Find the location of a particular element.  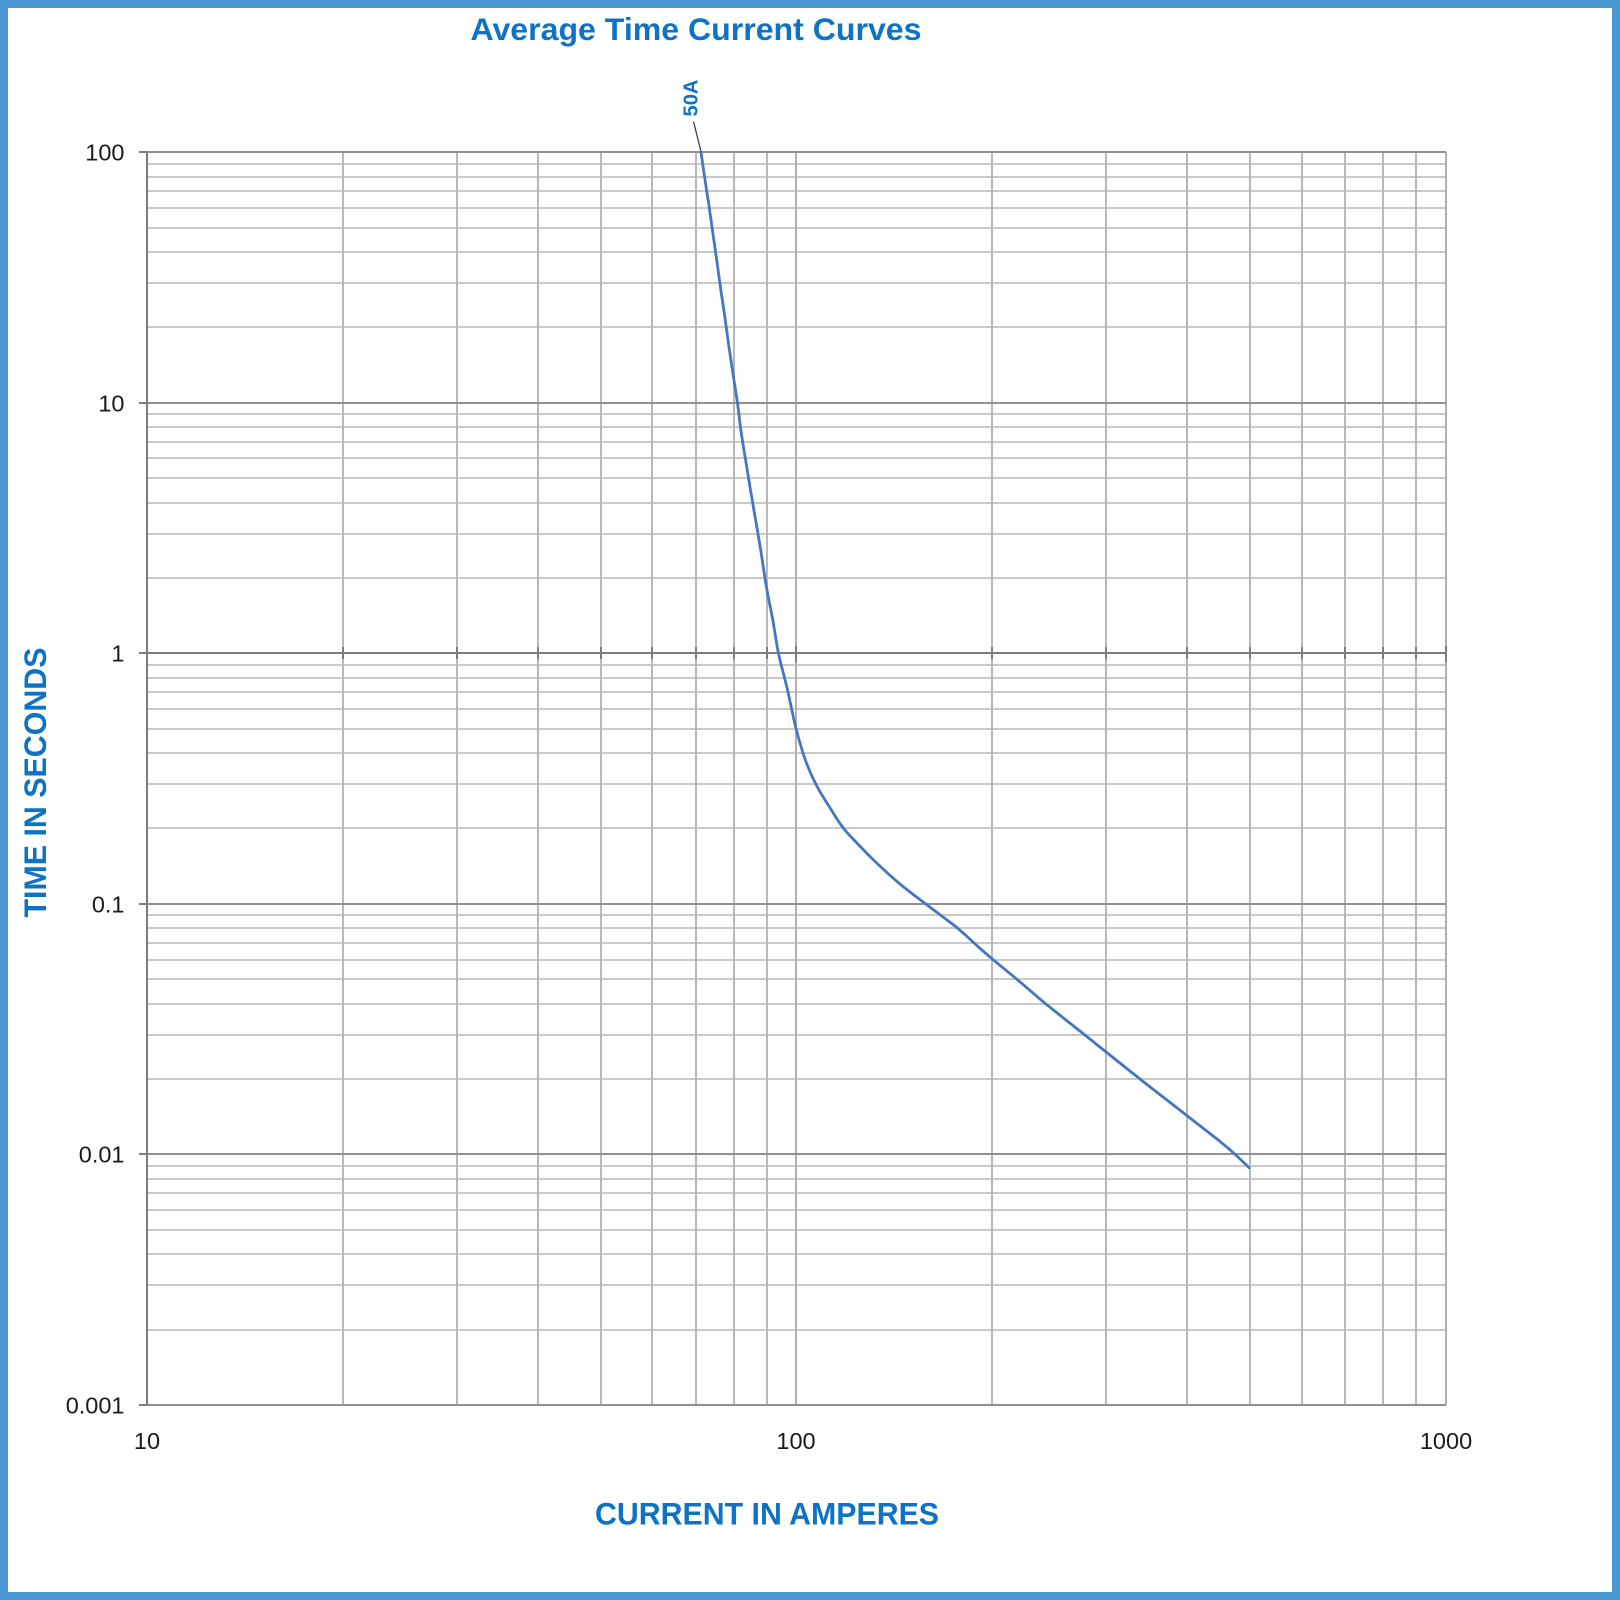

svg-text: CURRENT IN AMPERES is located at coordinates (767, 1514).